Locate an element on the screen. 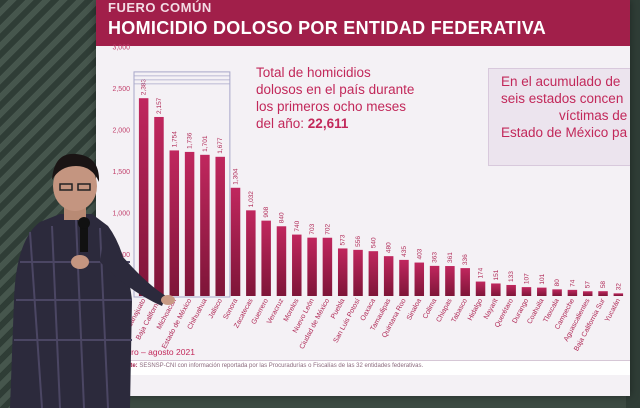 The width and height of the screenshot is (640, 408). side-note-line-4: Estado de México pa is located at coordinates (564, 132).